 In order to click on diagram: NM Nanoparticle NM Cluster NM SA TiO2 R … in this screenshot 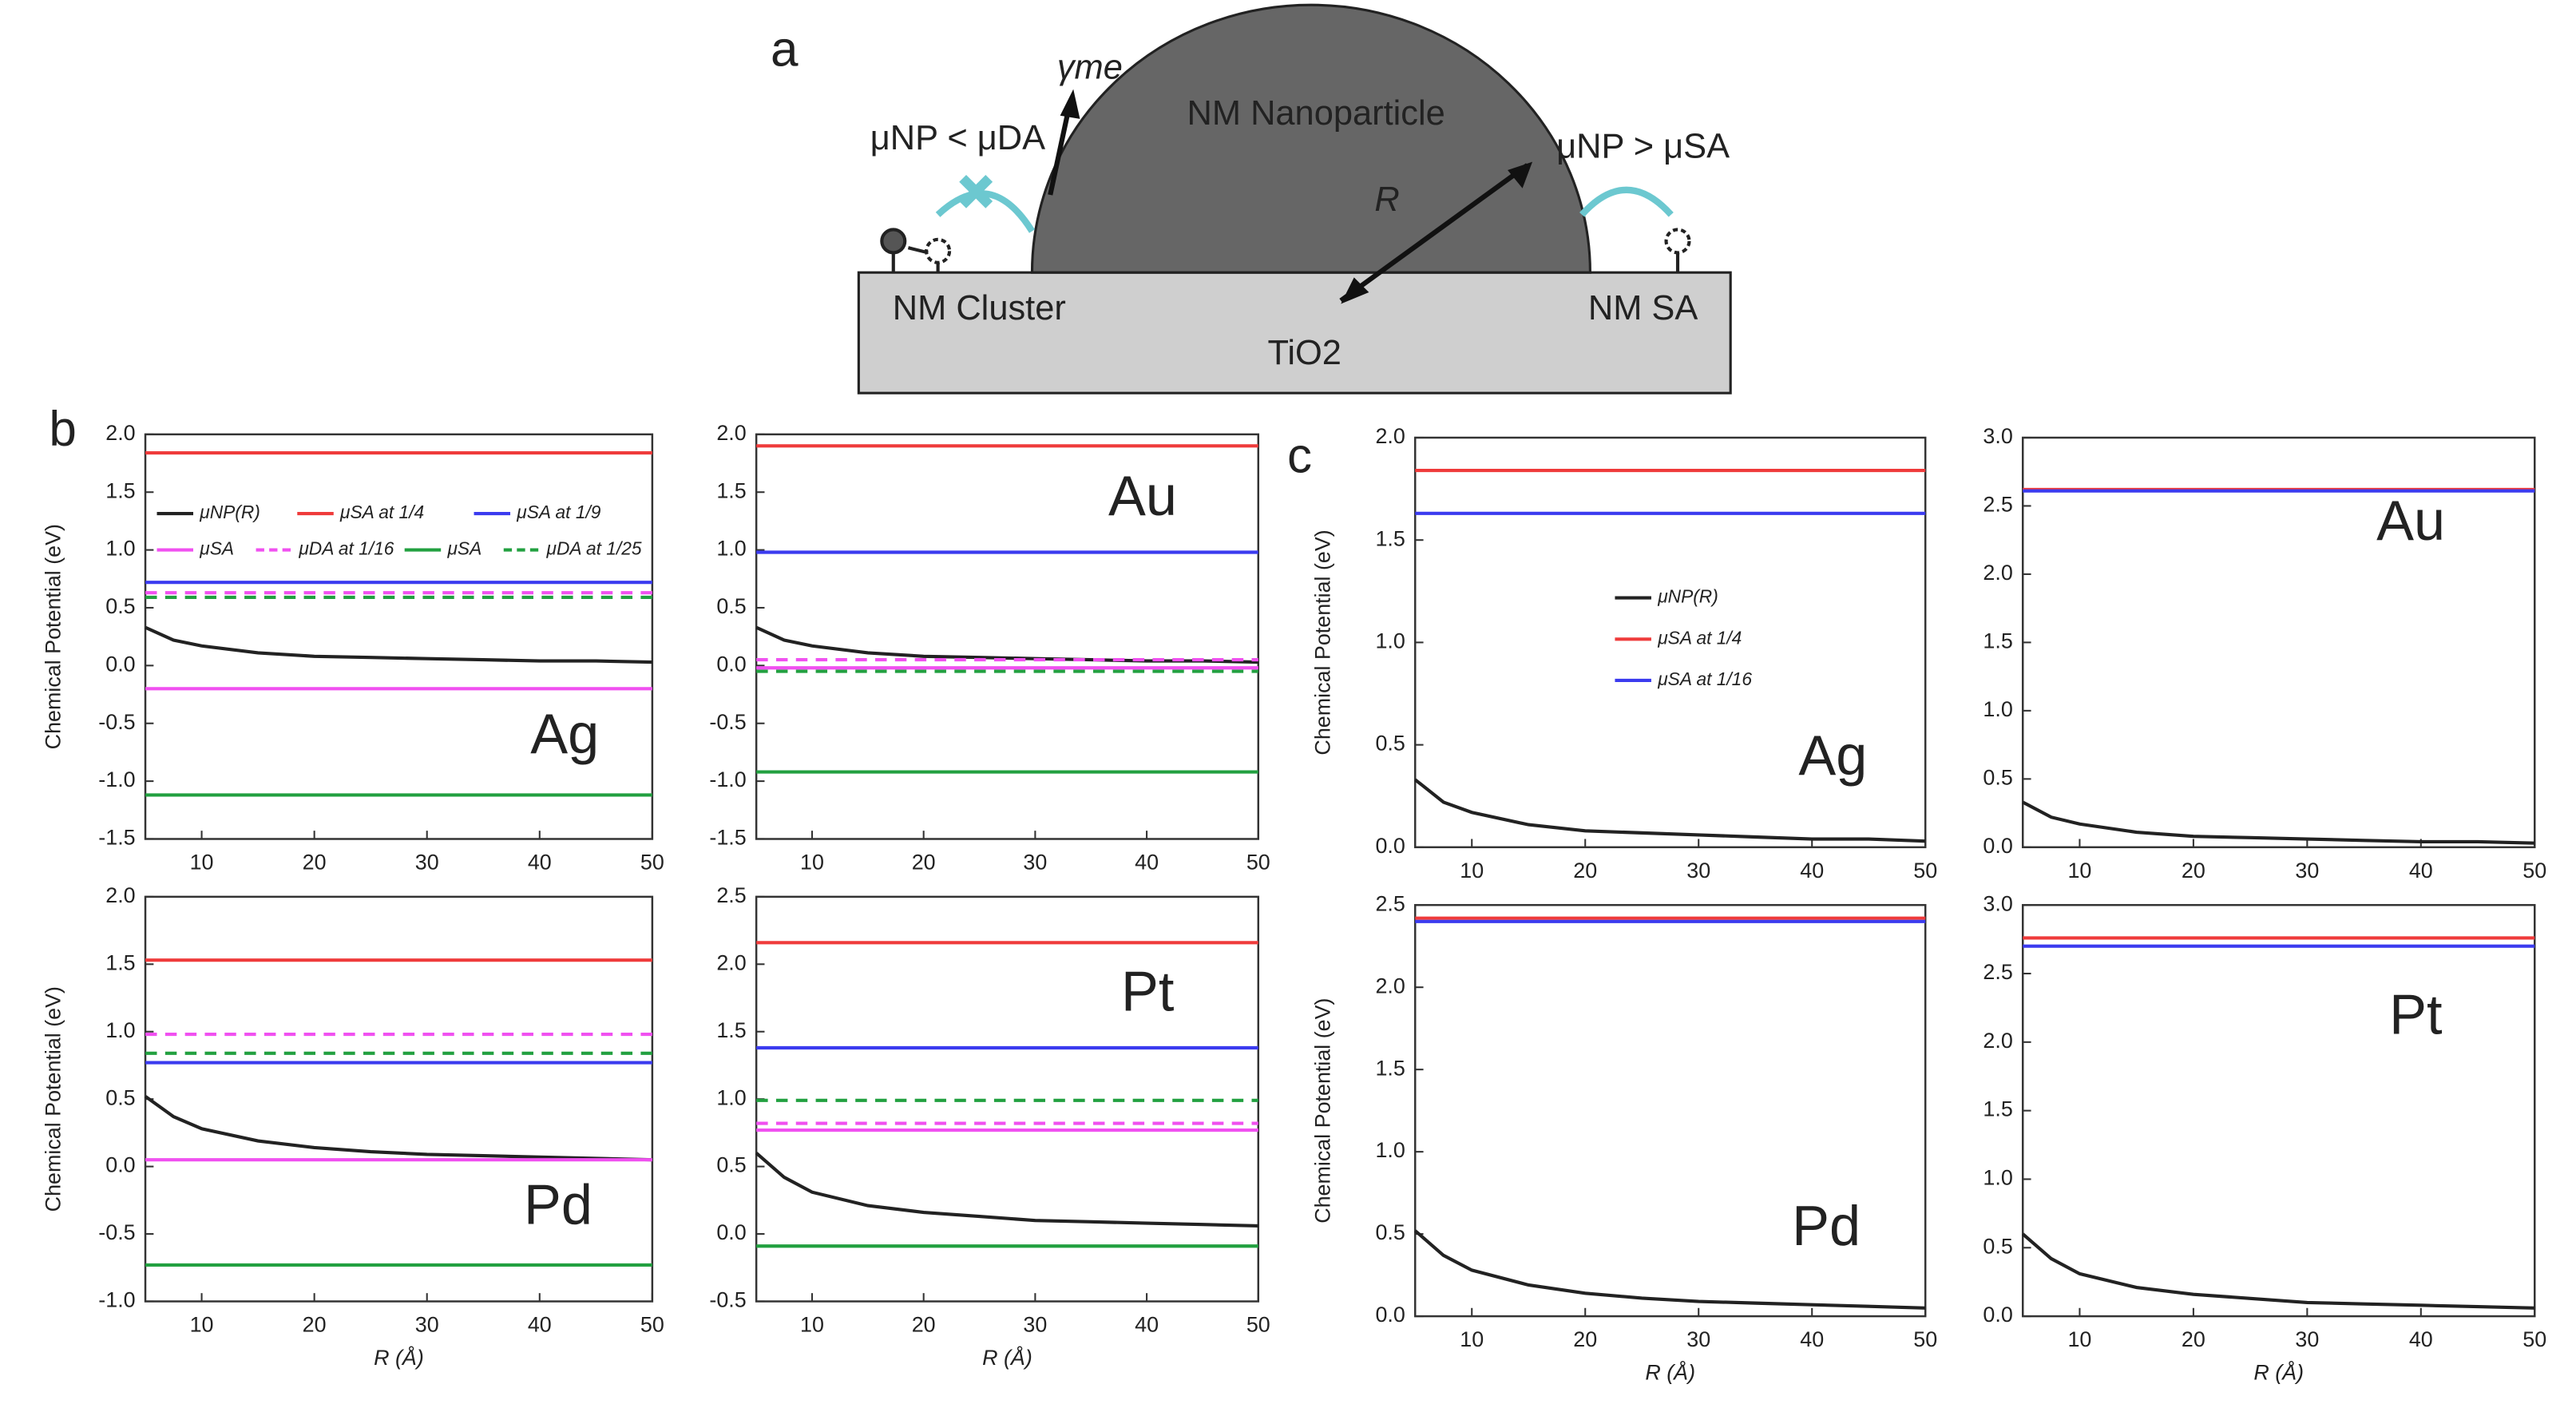, I will do `click(1295, 199)`.